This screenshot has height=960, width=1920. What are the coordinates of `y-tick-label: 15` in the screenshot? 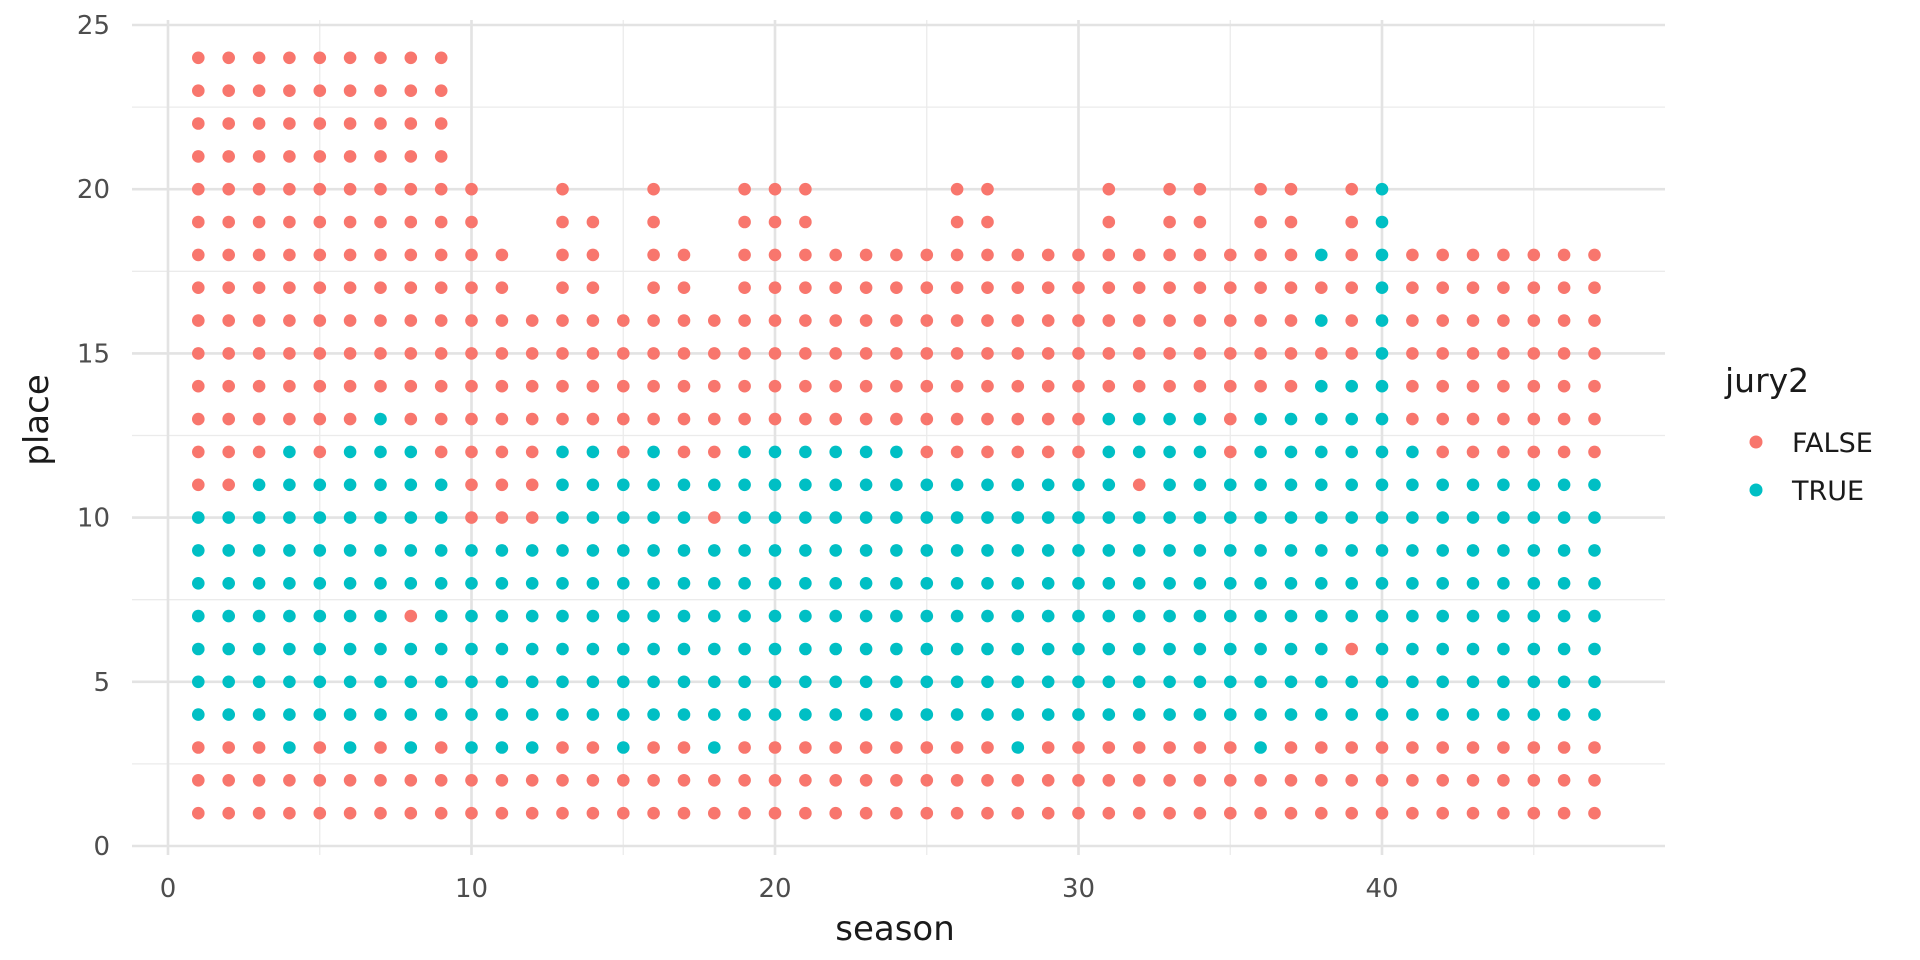 It's located at (93, 354).